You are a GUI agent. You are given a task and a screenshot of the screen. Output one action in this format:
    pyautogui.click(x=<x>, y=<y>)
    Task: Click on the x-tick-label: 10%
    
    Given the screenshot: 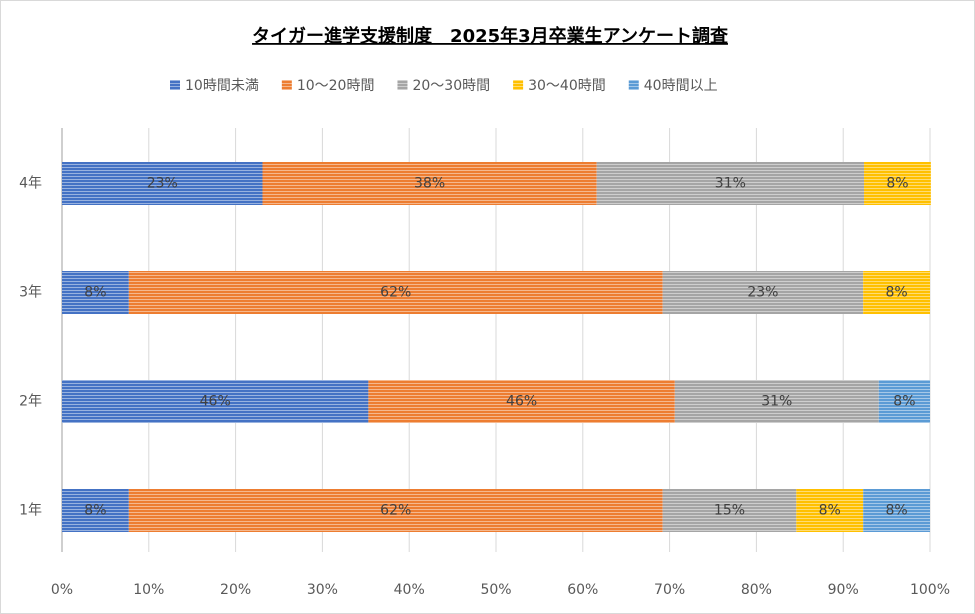 What is the action you would take?
    pyautogui.click(x=148, y=590)
    